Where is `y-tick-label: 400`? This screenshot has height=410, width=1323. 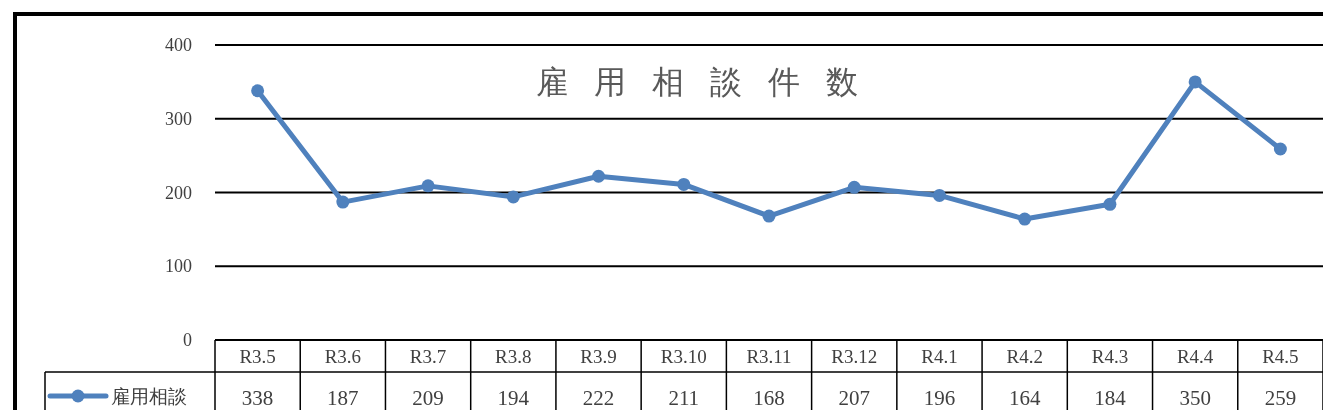 y-tick-label: 400 is located at coordinates (178, 45).